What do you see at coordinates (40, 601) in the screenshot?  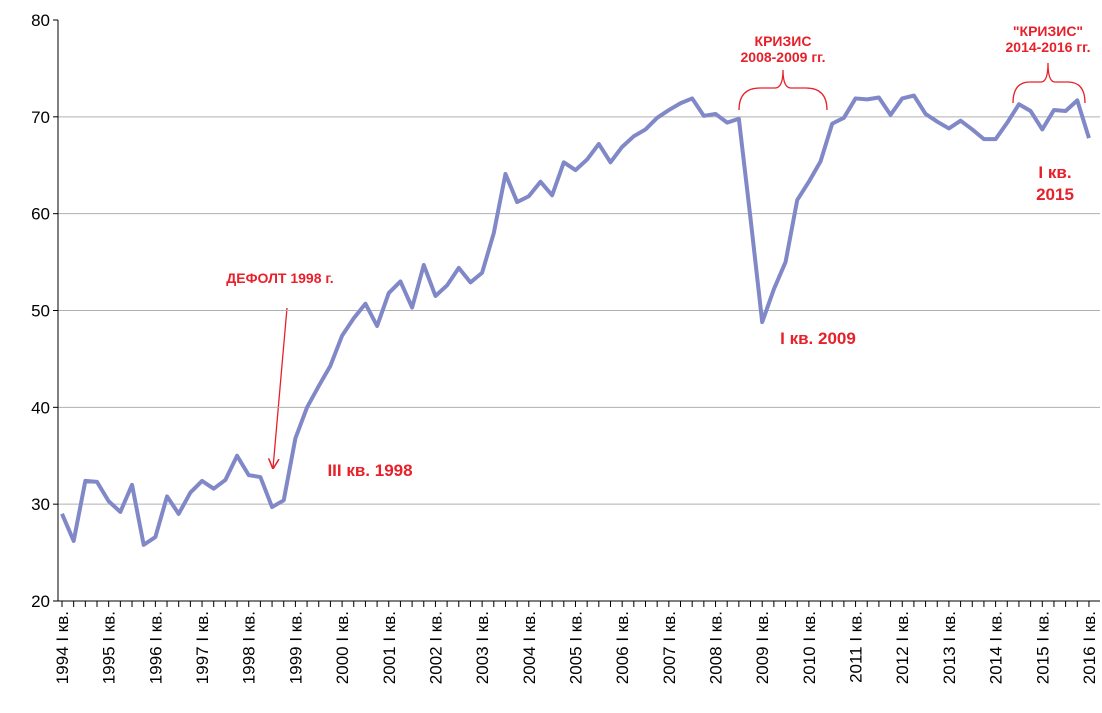 I see `y-tick-label: 20` at bounding box center [40, 601].